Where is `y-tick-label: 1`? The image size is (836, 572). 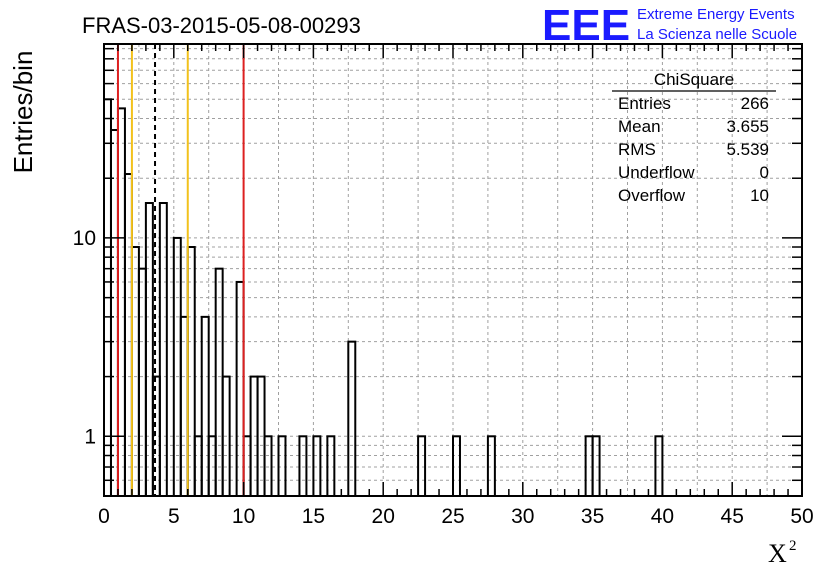
y-tick-label: 1 is located at coordinates (90, 436).